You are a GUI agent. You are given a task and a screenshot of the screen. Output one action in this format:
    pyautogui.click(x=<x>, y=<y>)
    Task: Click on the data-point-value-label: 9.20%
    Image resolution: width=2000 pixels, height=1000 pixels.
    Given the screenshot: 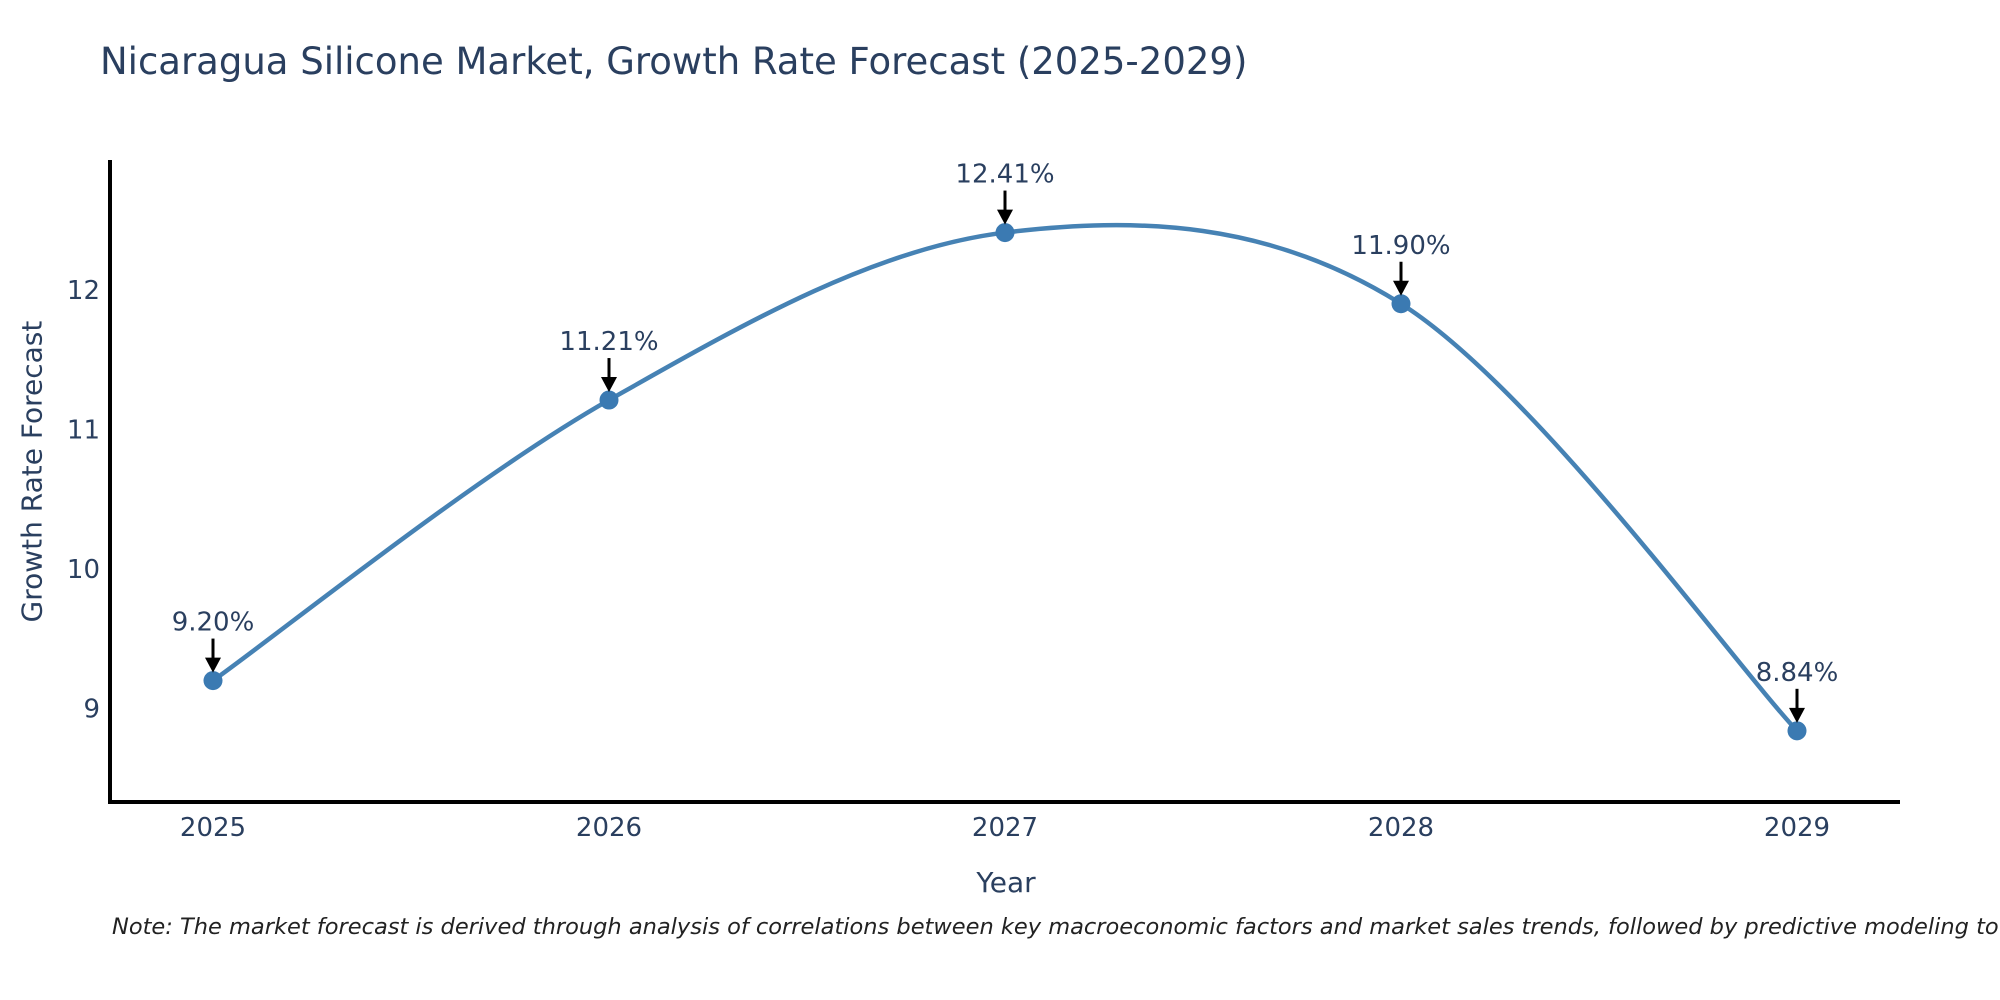 What is the action you would take?
    pyautogui.click(x=213, y=623)
    